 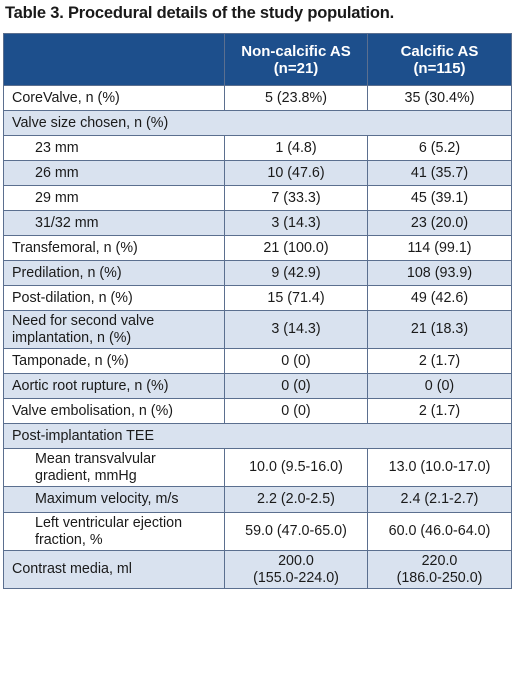 I want to click on cell-calcific: 60.0 (46.0-64.0), so click(x=439, y=531).